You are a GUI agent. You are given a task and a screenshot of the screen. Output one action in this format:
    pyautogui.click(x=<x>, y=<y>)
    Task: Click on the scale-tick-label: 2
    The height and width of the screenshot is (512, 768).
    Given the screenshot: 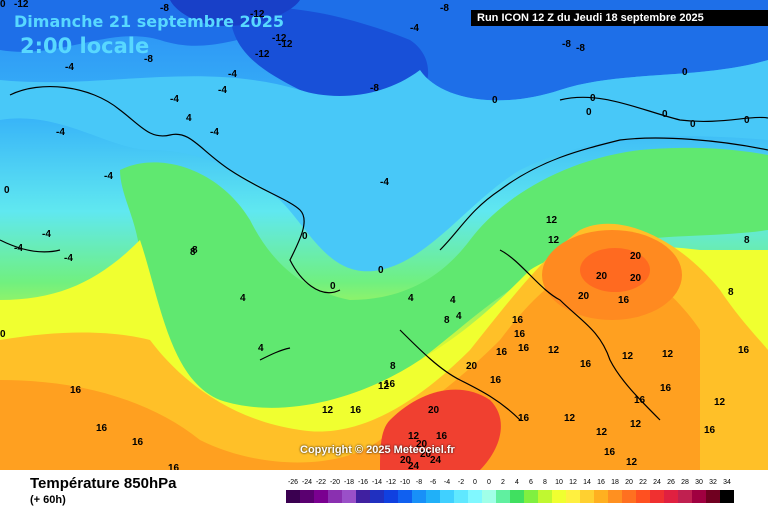 What is the action you would take?
    pyautogui.click(x=503, y=482)
    